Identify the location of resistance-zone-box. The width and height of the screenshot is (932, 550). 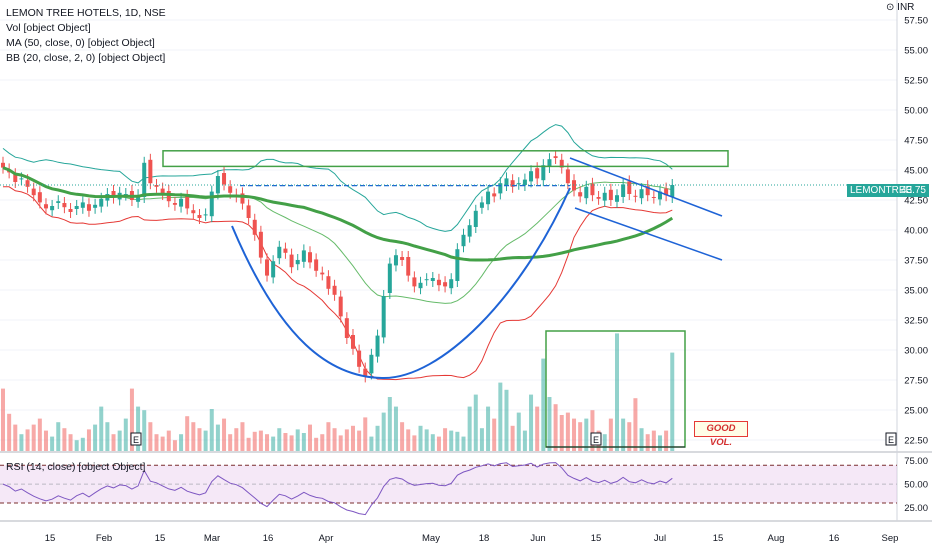
(445, 159).